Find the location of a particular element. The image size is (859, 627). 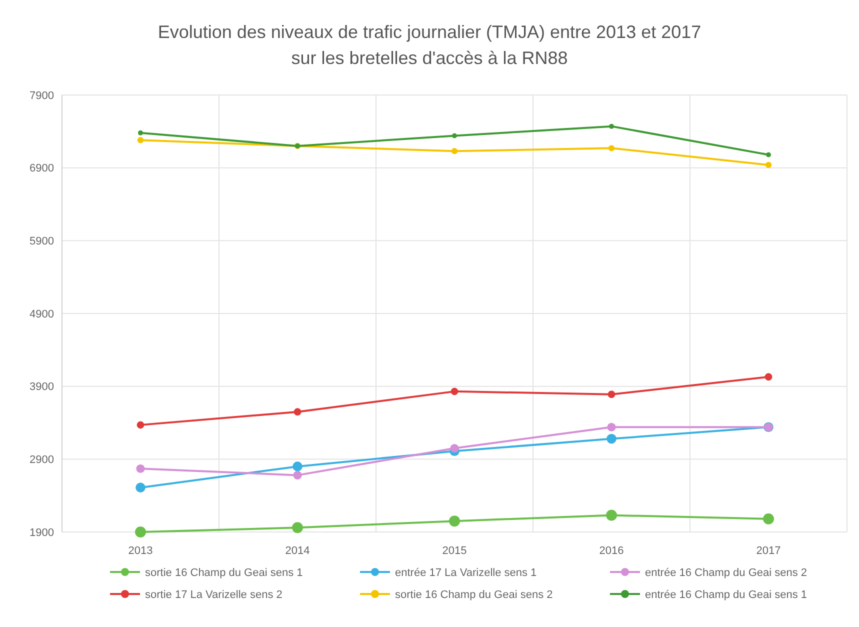

x-tick-label: 2015 is located at coordinates (454, 551).